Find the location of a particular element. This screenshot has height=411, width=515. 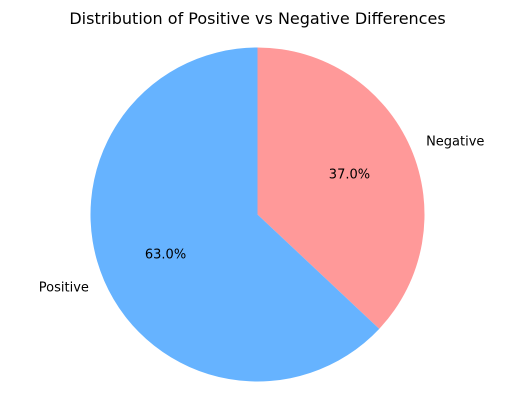

pct-label-positive: 63.0% is located at coordinates (165, 254).